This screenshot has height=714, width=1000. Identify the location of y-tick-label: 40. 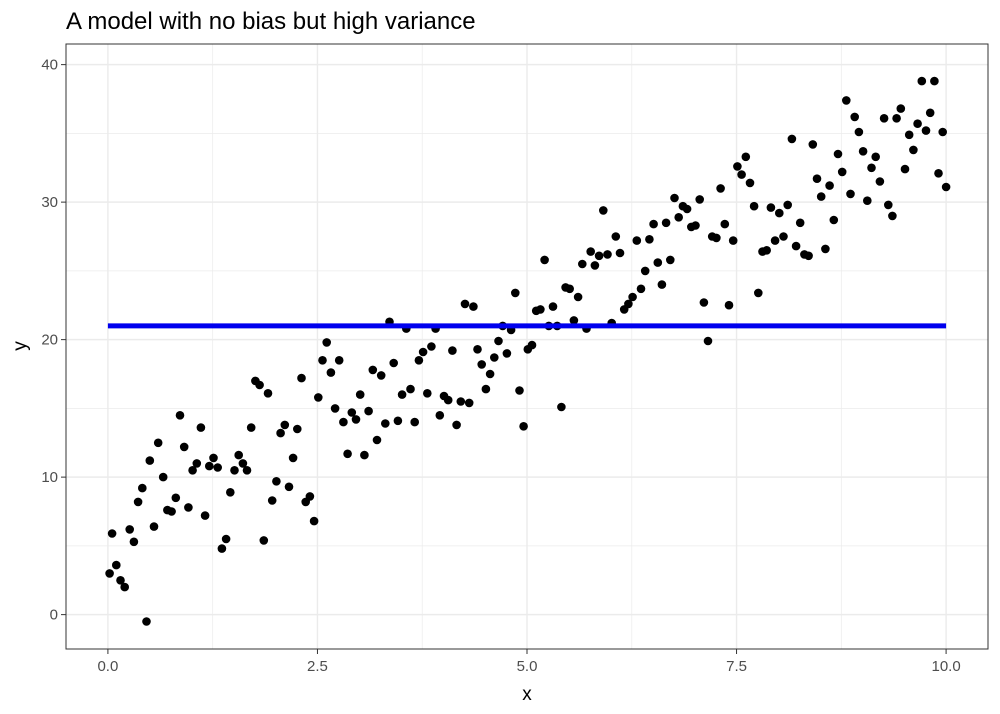
(49, 65).